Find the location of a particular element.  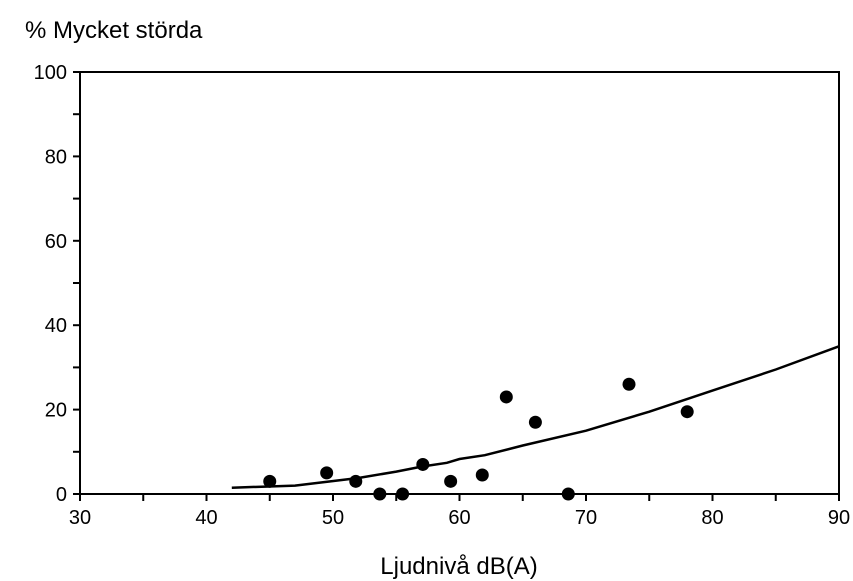

data-points is located at coordinates (478, 439).